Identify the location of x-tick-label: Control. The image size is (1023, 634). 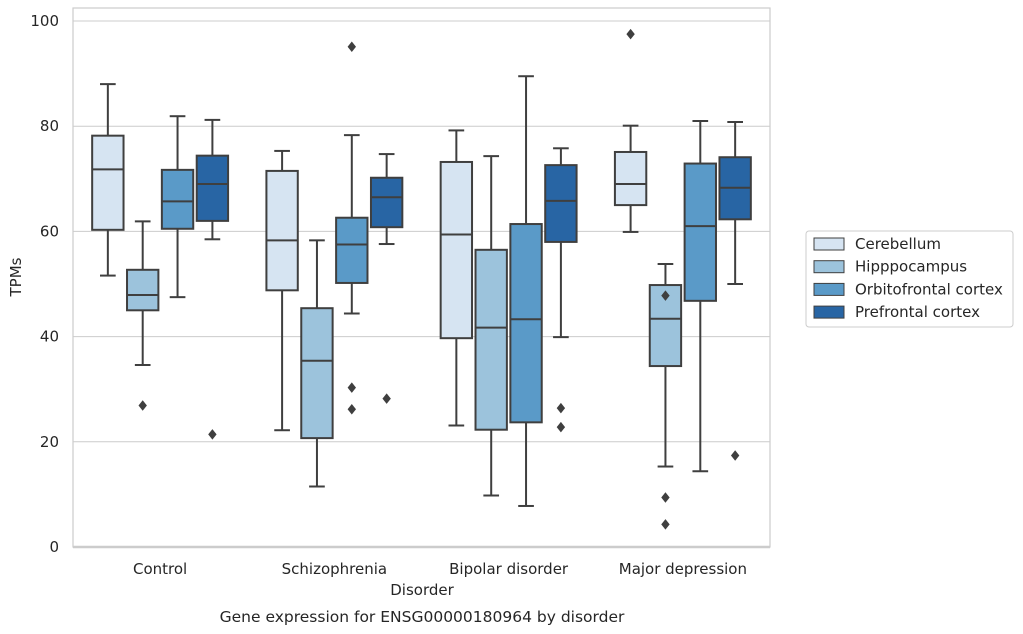
(160, 569).